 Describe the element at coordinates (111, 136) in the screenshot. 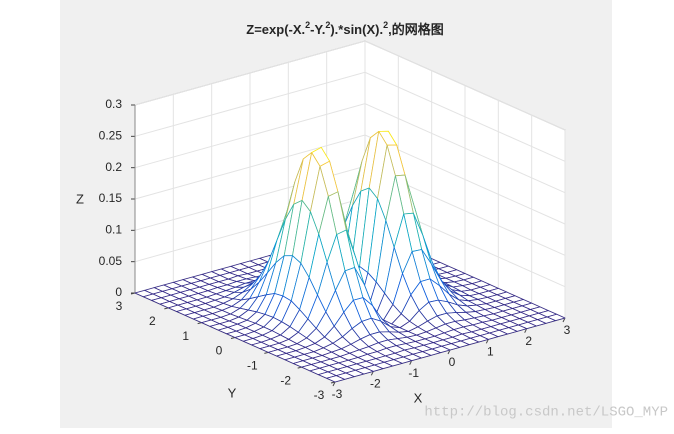

I see `z-tick-label: 0.25` at that location.